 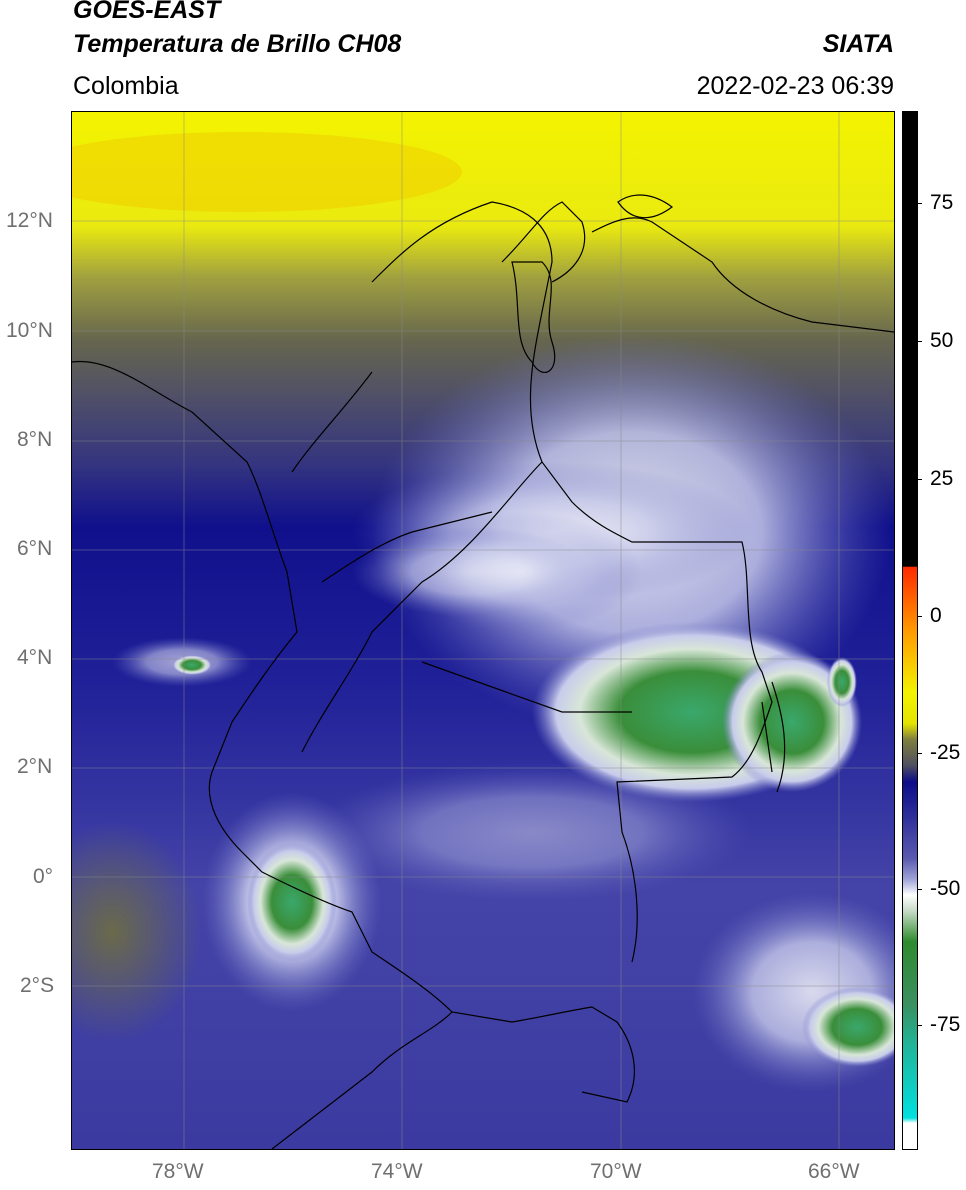 I want to click on cb-label-0: 0, so click(x=936, y=615).